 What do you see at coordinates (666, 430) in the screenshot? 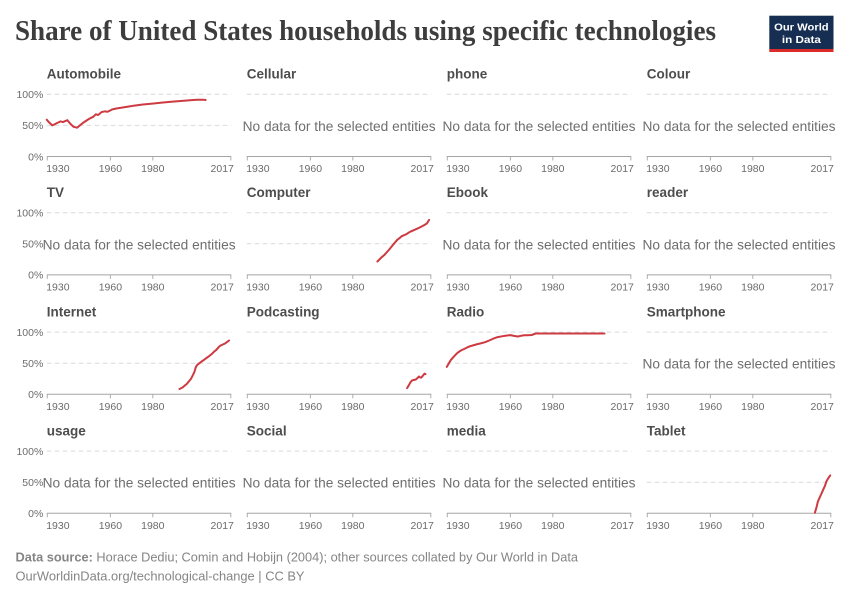
I see `svg-text: Tablet` at bounding box center [666, 430].